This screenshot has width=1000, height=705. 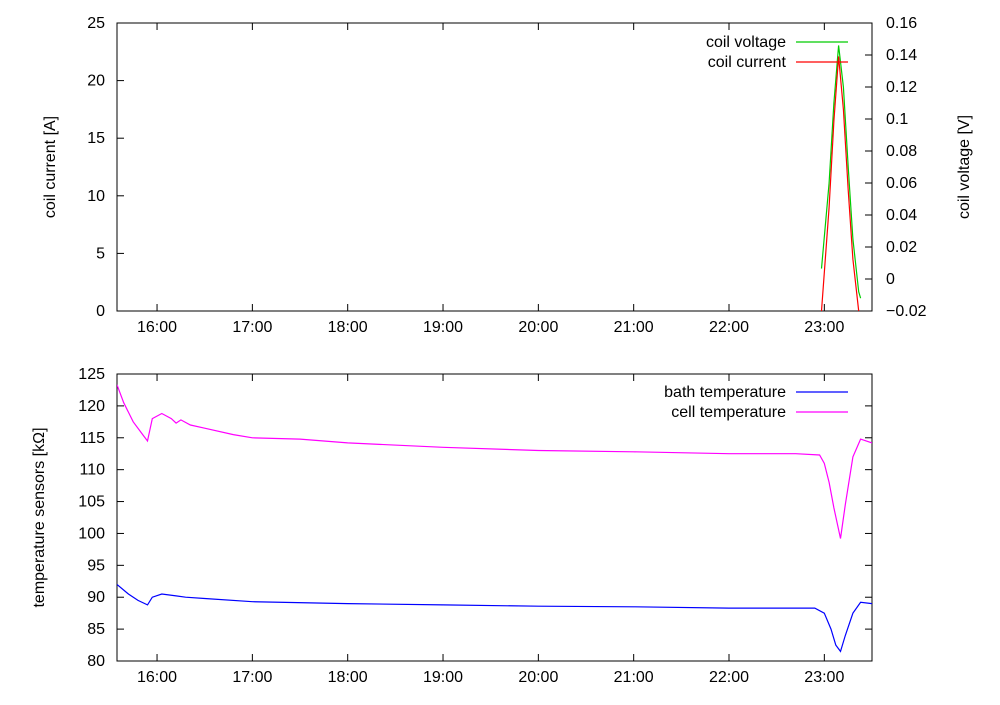 I want to click on y-axis-label: temperature sensors [kΩ], so click(x=39, y=517).